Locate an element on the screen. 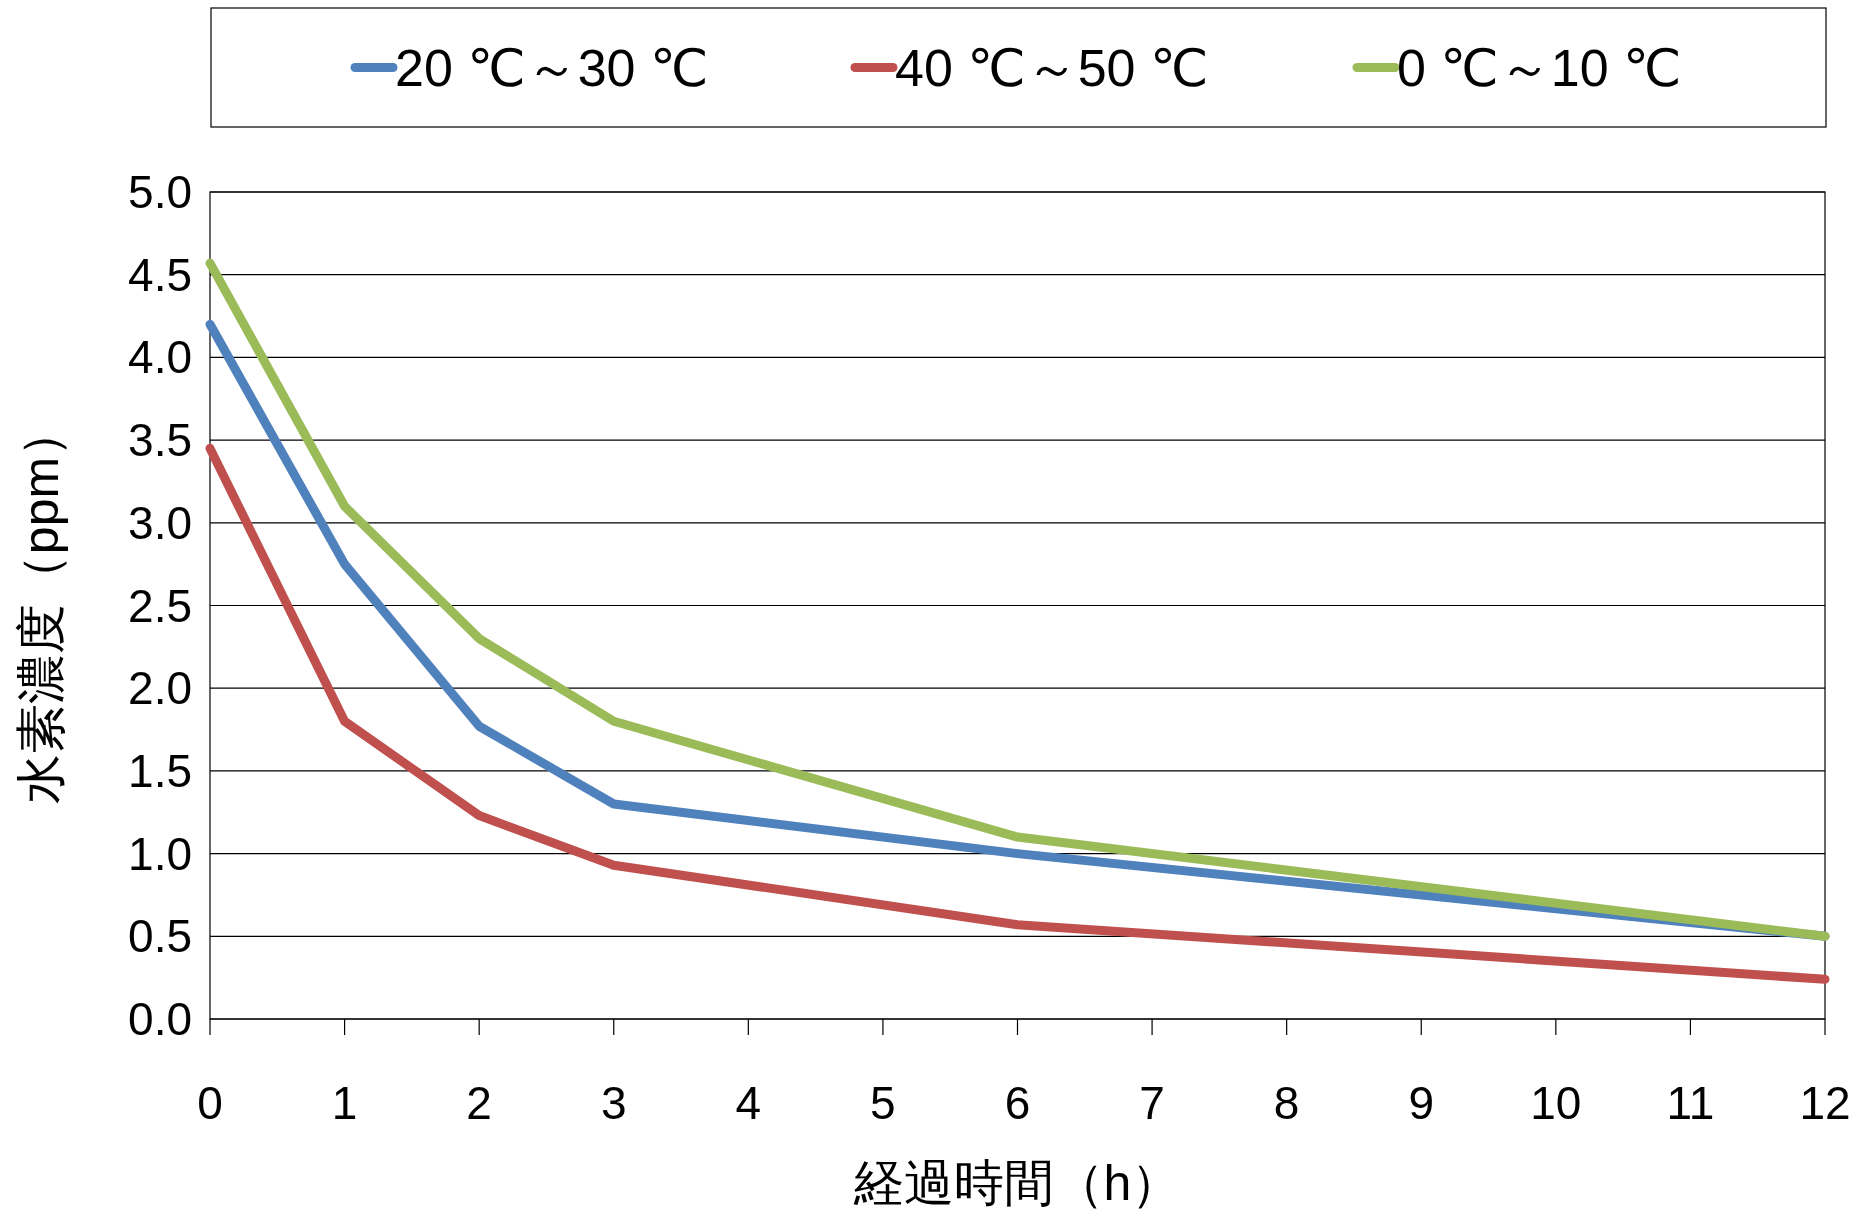 The width and height of the screenshot is (1860, 1215). y-tick-label: 1.0 is located at coordinates (160, 853).